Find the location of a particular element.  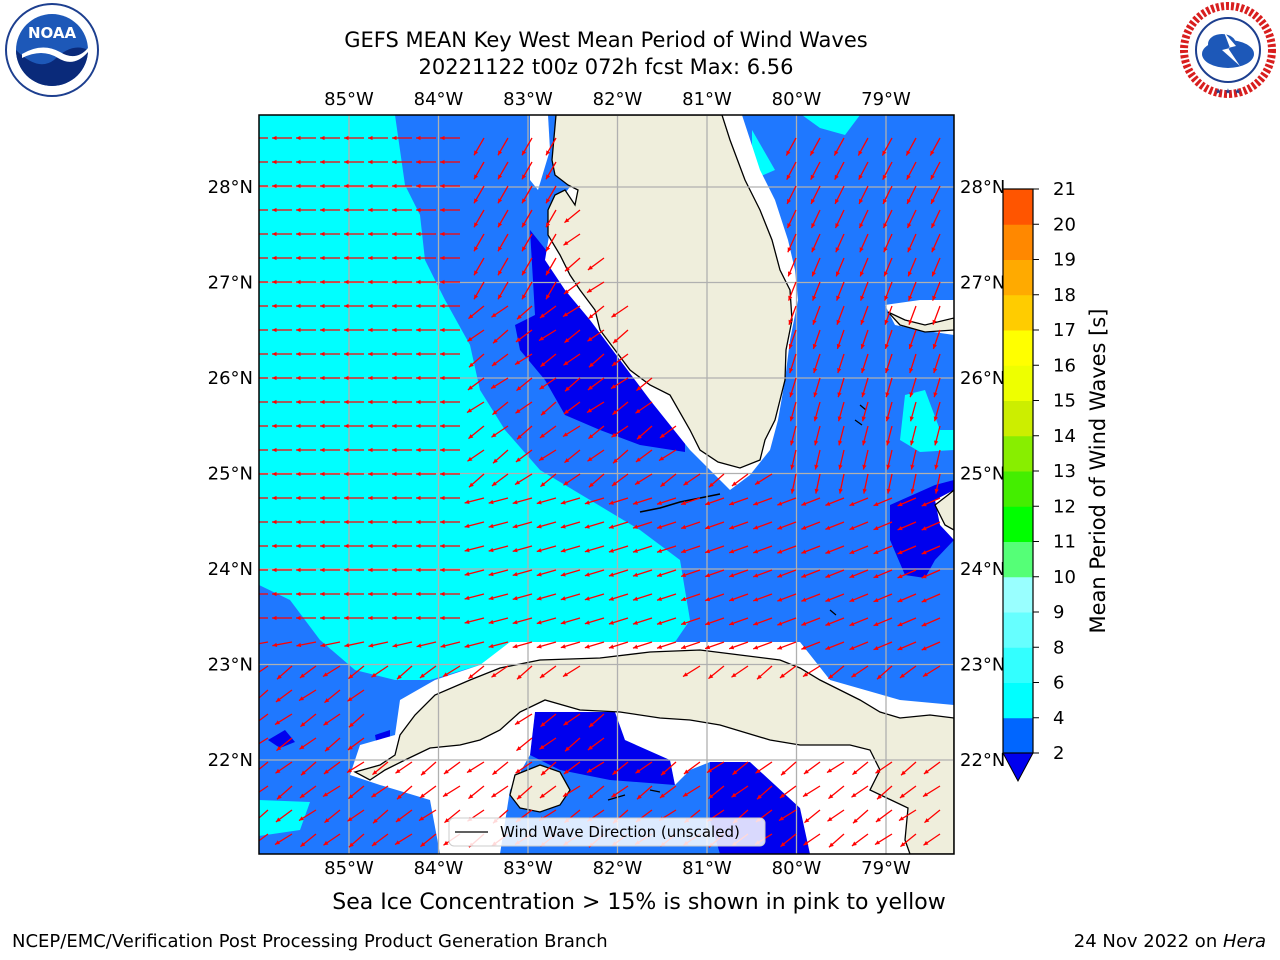

lat-label-right: 22°N is located at coordinates (982, 760).